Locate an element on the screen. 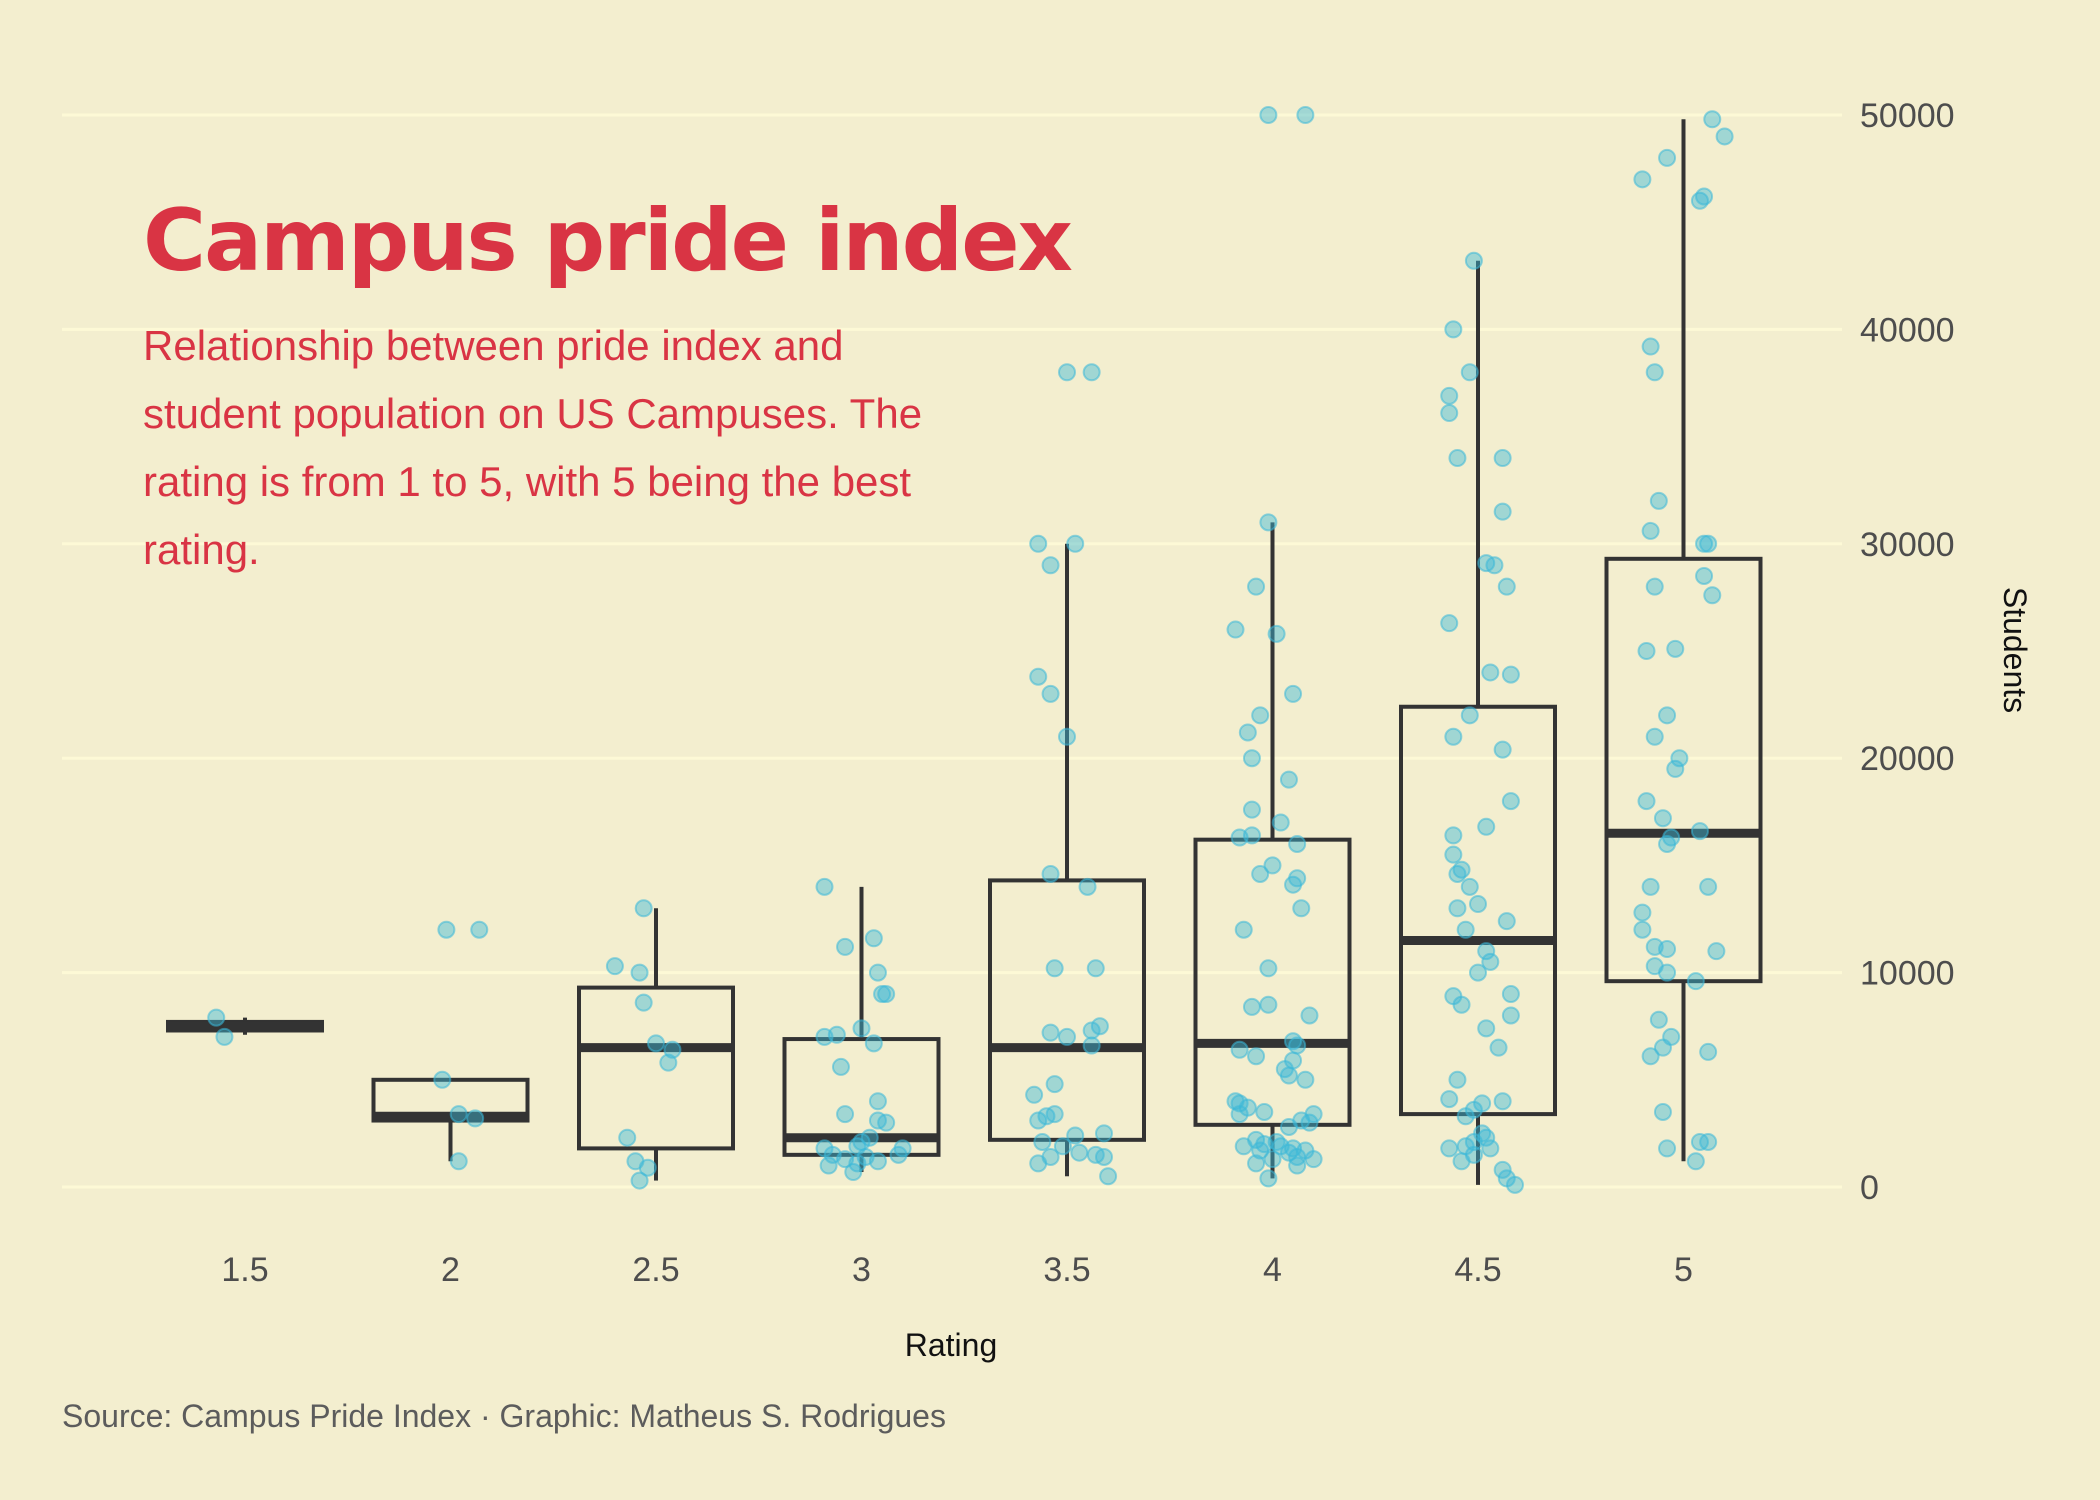 Image resolution: width=2100 pixels, height=1500 pixels. x-tick-label: 1.5 is located at coordinates (244, 1270).